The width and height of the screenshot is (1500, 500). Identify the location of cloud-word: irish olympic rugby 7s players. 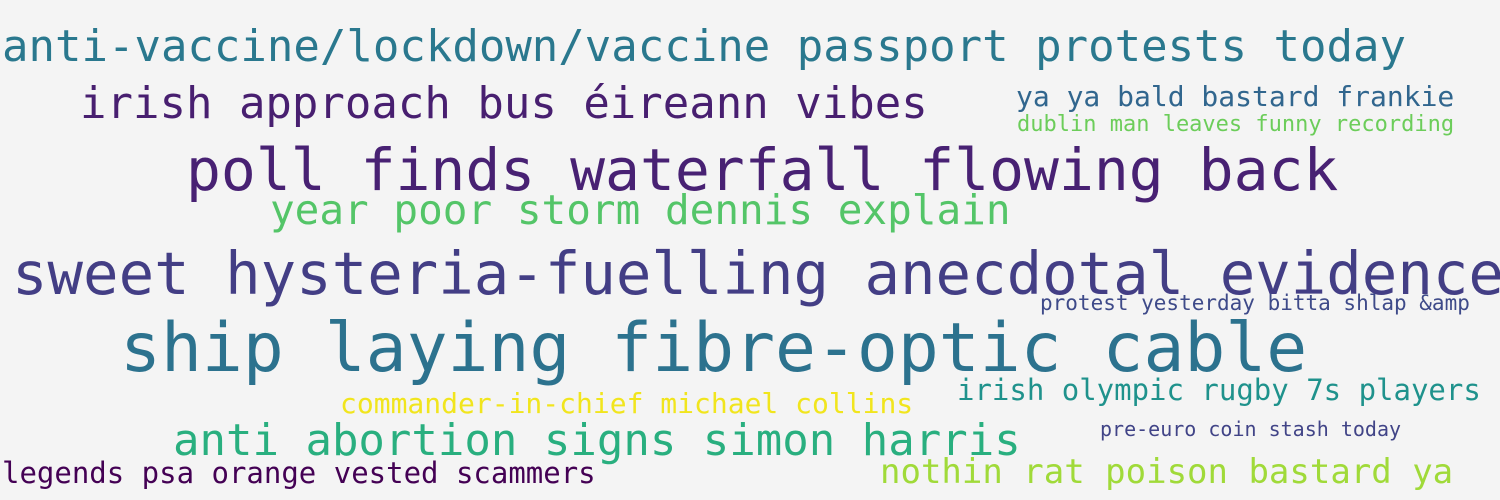
(1219, 390).